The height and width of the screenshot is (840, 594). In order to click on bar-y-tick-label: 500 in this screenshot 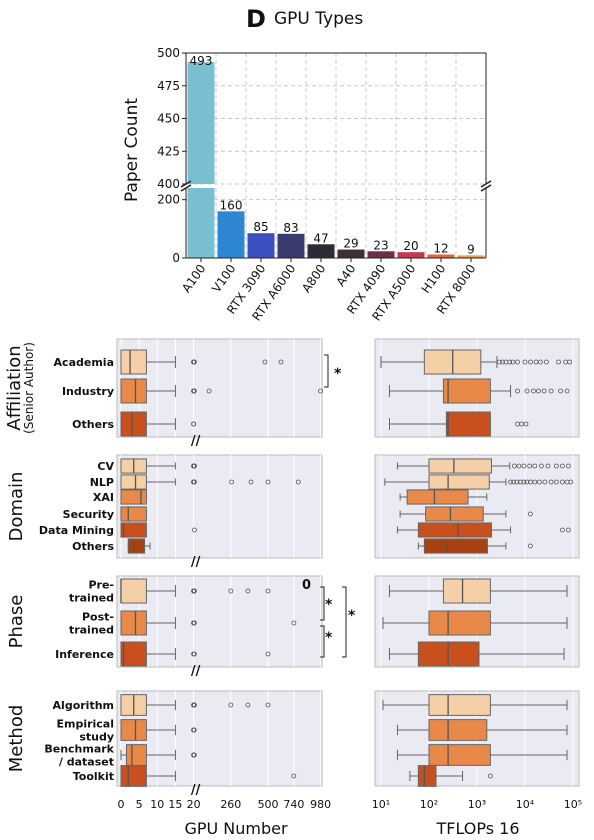, I will do `click(168, 53)`.